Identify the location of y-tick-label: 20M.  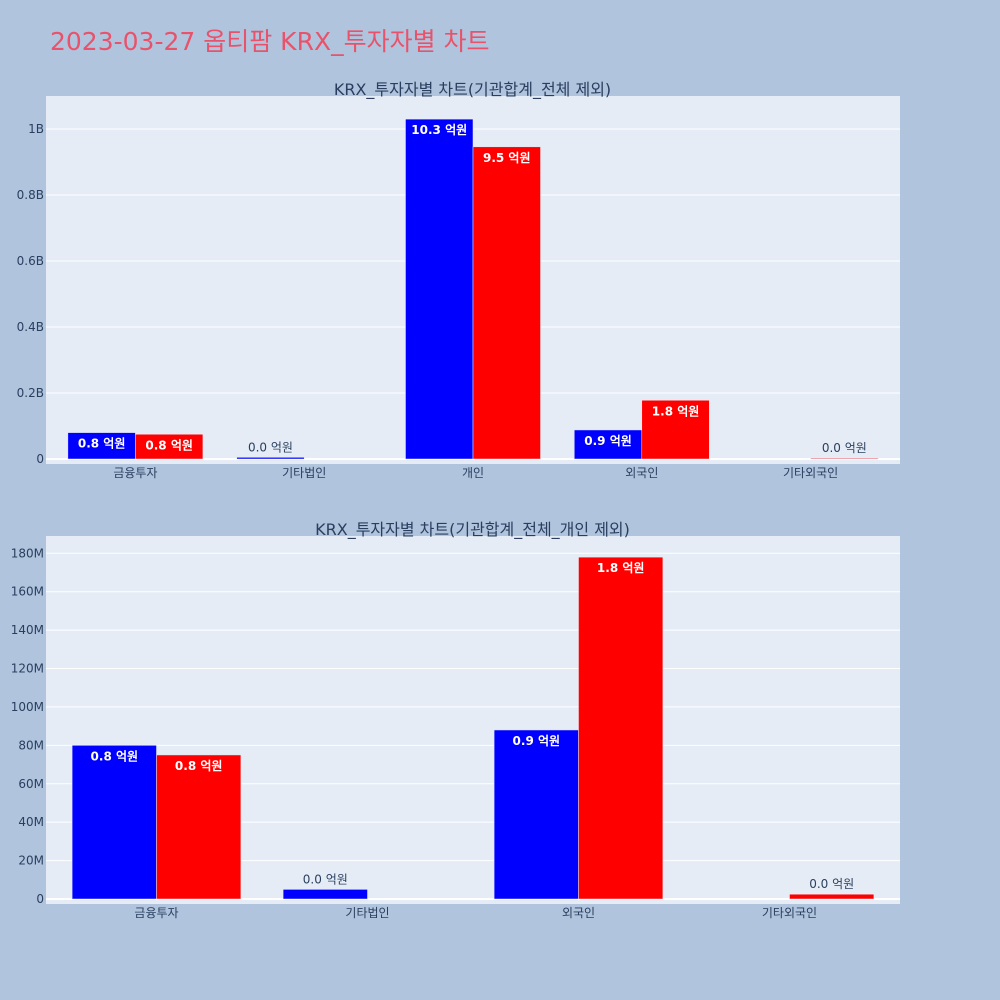
(31, 861).